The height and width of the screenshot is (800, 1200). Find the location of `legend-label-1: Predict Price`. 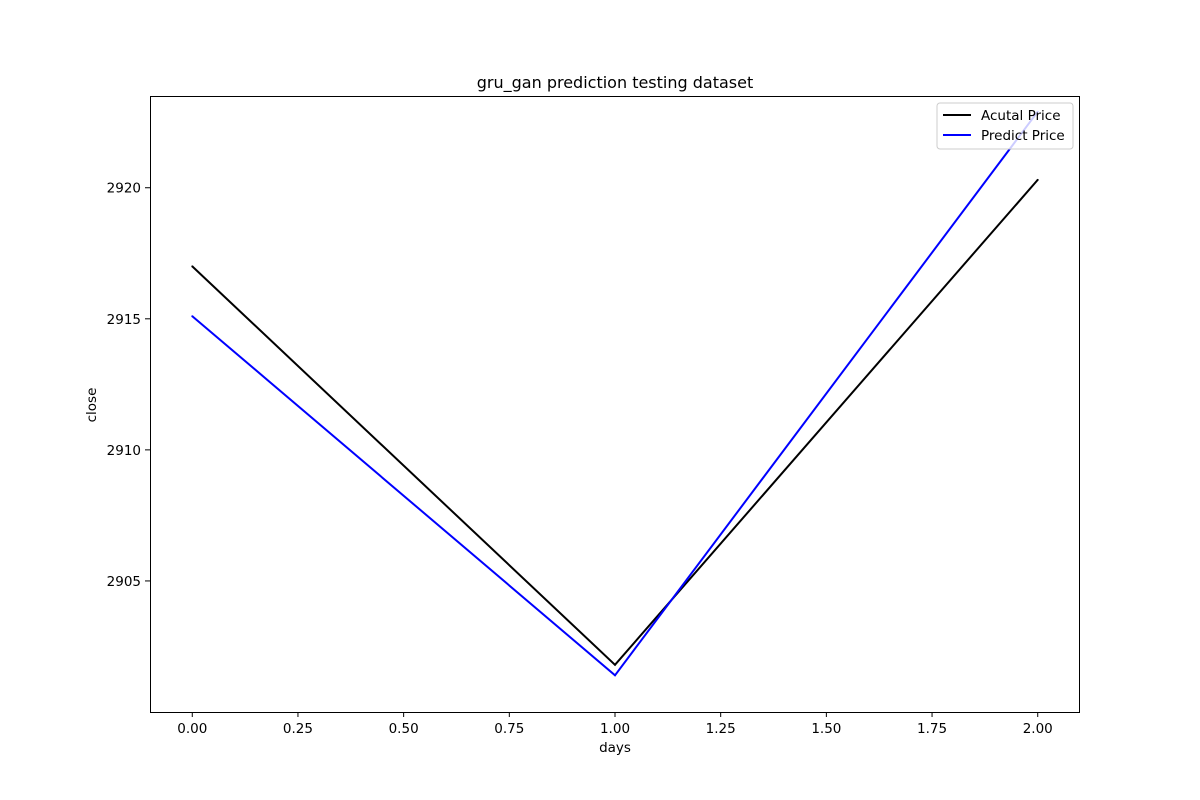

legend-label-1: Predict Price is located at coordinates (1023, 136).